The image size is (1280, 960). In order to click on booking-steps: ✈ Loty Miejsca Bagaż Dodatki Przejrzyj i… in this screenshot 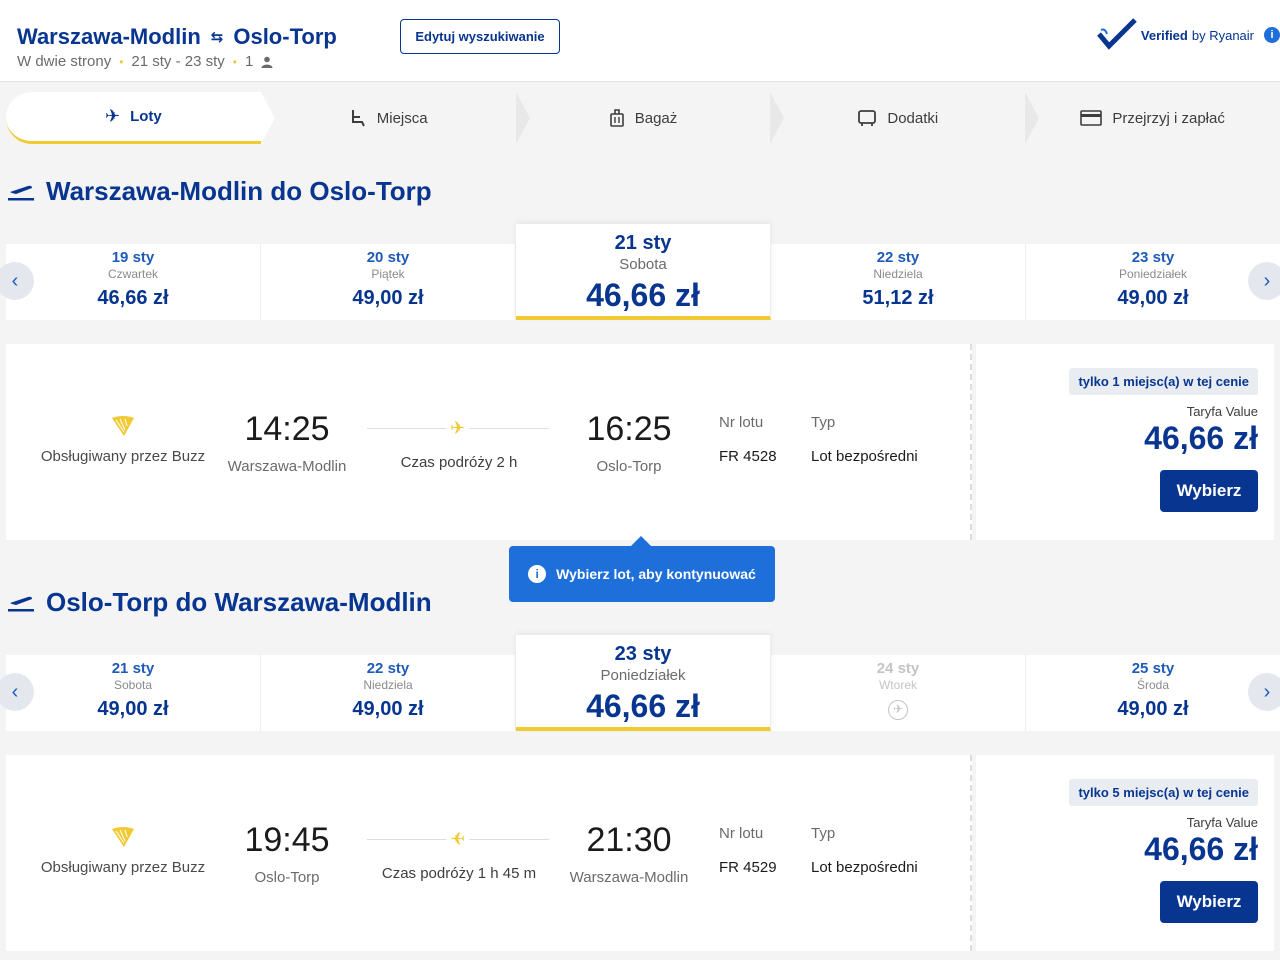, I will do `click(643, 118)`.